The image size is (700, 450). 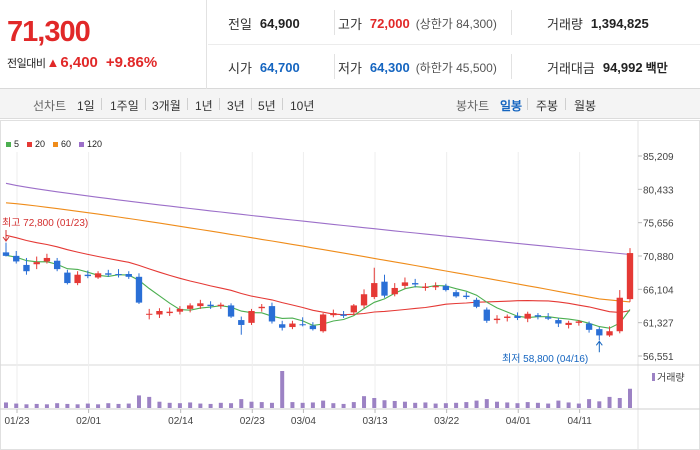 What do you see at coordinates (571, 68) in the screenshot?
I see `stat-label: 거래대금` at bounding box center [571, 68].